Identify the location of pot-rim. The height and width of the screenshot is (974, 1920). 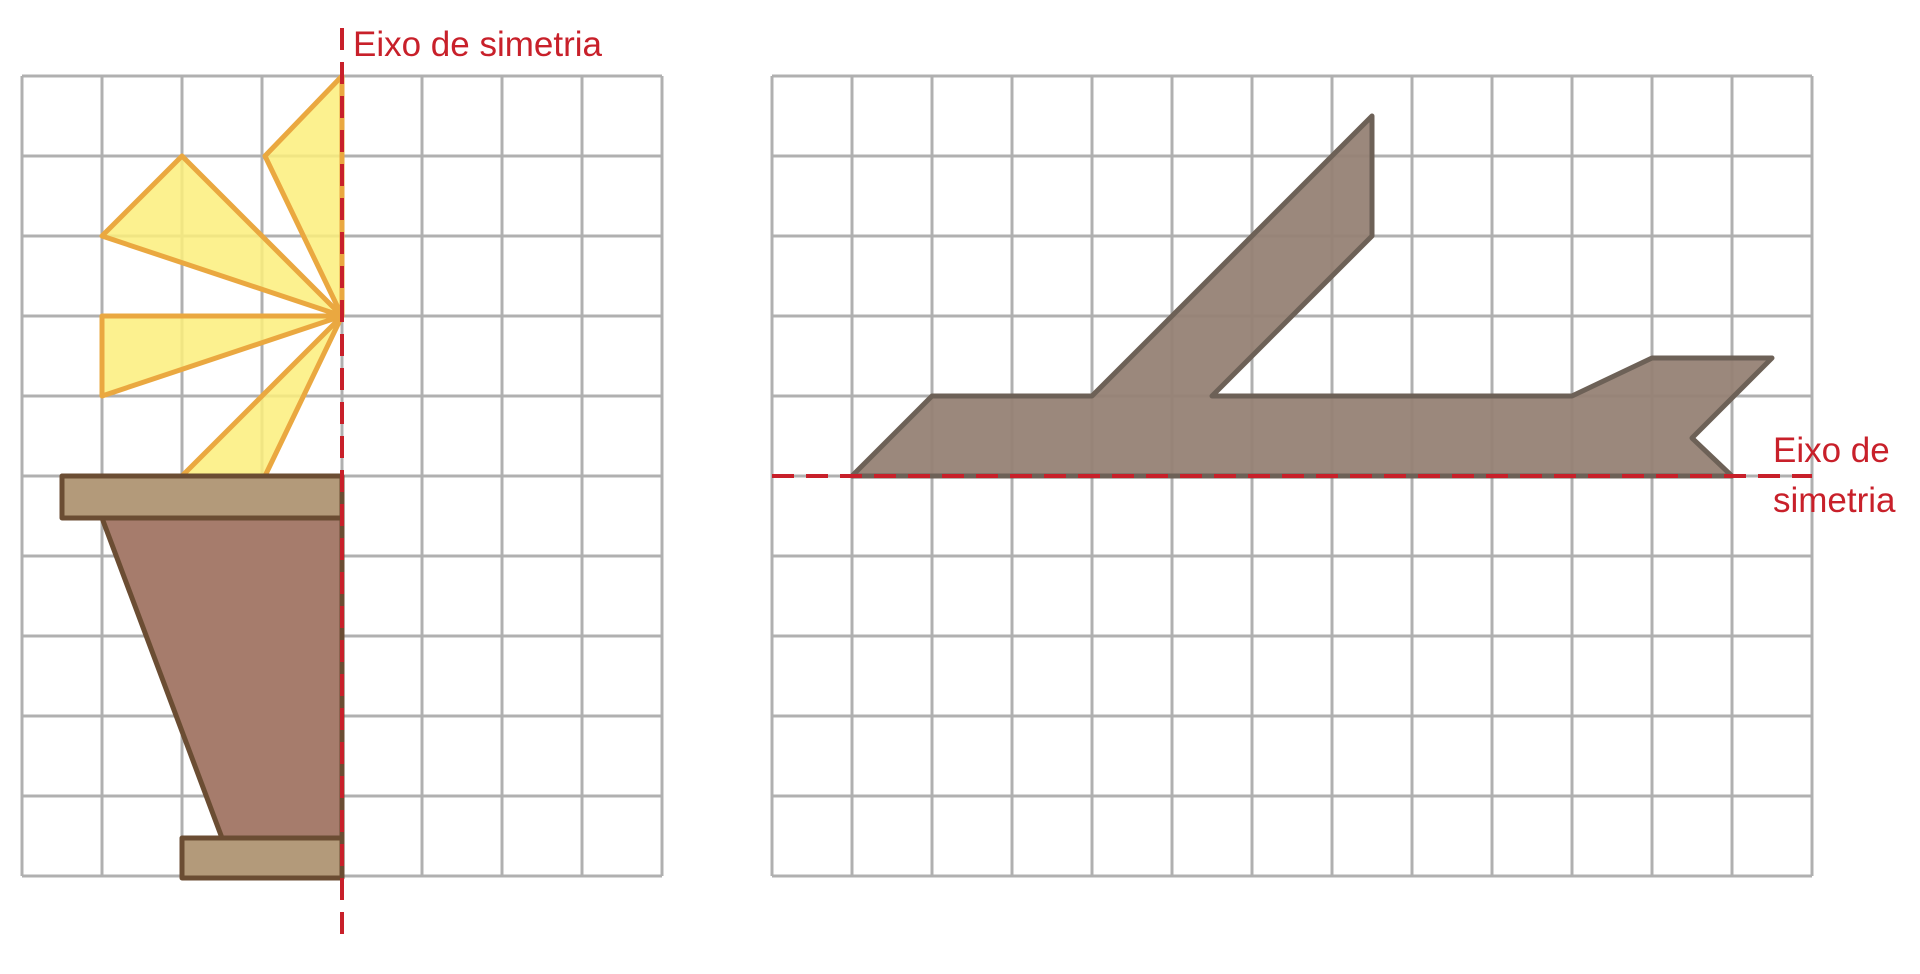
(202, 497).